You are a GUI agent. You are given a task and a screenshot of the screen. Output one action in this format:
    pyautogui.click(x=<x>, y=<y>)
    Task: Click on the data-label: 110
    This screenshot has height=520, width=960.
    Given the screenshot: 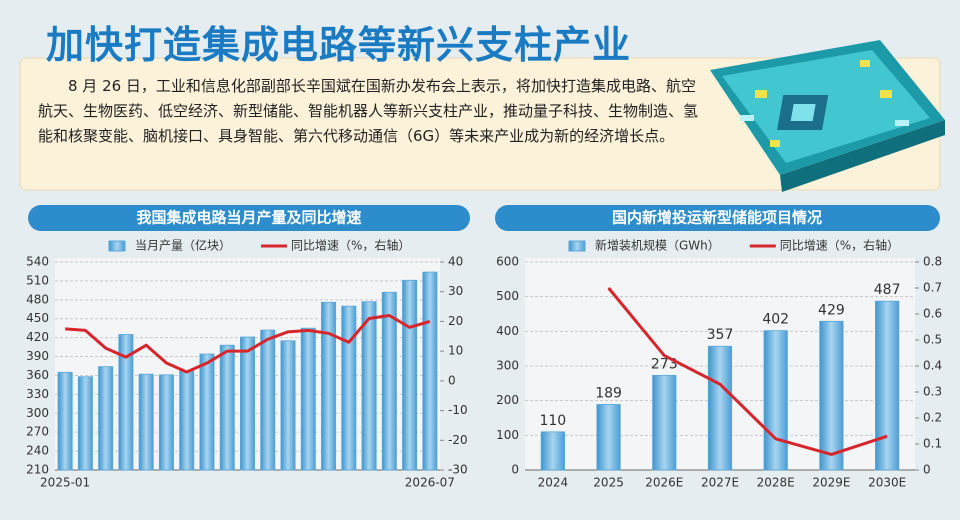 What is the action you would take?
    pyautogui.click(x=552, y=421)
    